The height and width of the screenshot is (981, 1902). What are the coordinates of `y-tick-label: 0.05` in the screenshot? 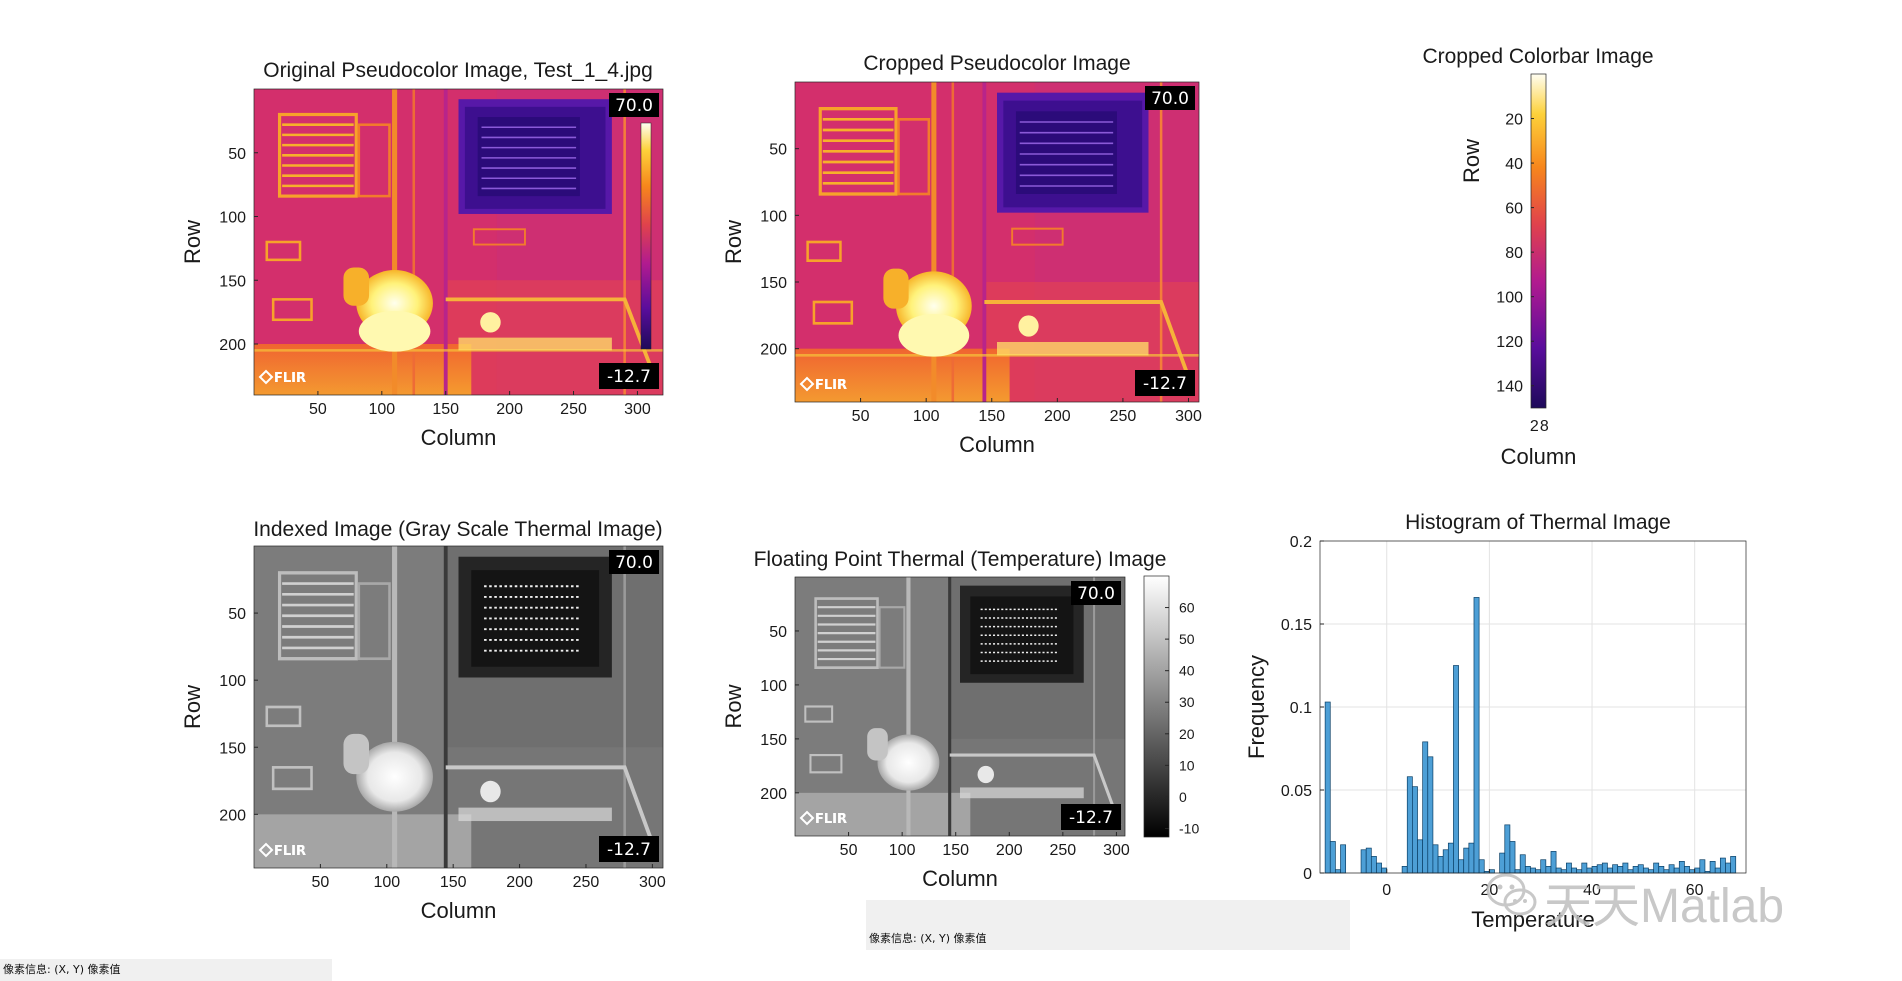 It's located at (1296, 791).